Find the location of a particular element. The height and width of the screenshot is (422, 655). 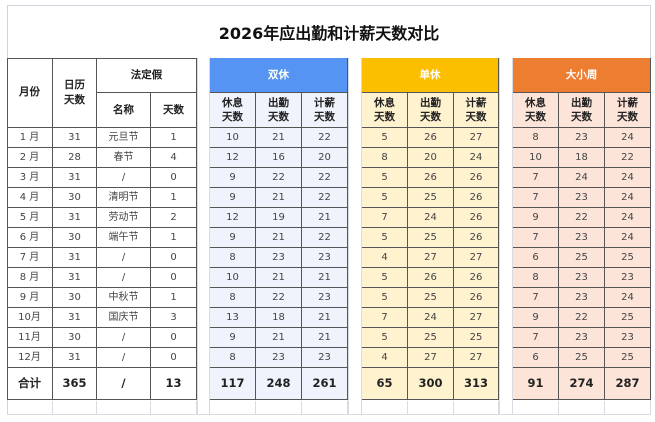

cell-holiday-days: 2 is located at coordinates (174, 218).